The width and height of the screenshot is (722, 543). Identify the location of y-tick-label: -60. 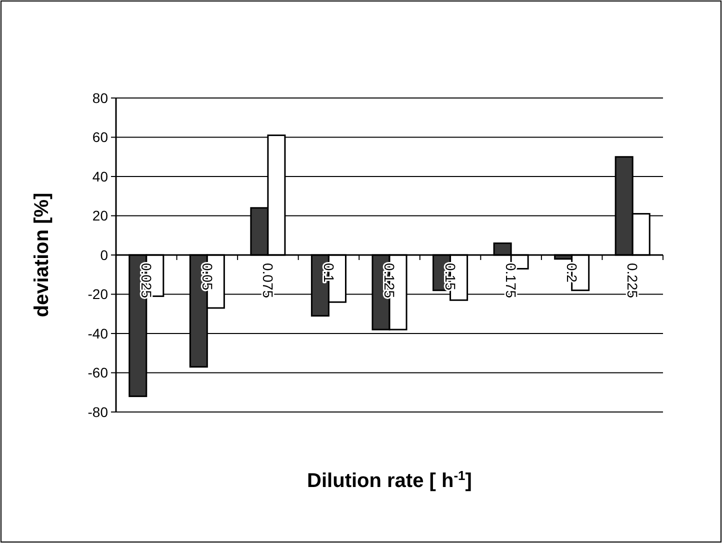
(98, 372).